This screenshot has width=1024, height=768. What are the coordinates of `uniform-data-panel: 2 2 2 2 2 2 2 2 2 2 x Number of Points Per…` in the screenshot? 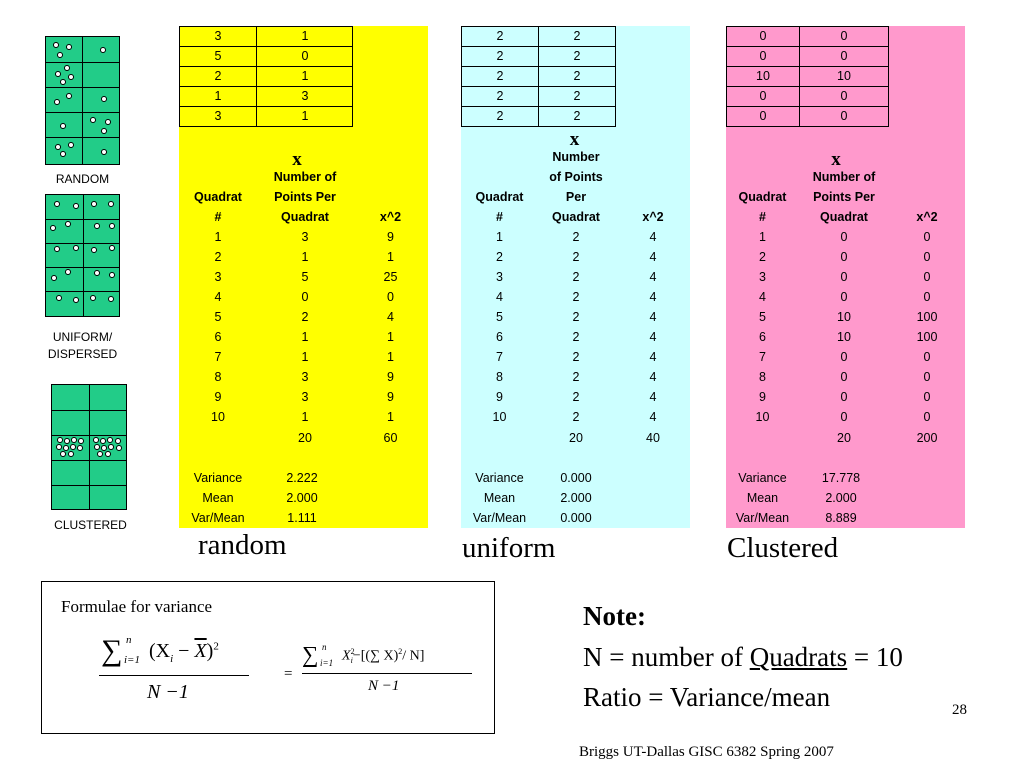 It's located at (575, 277).